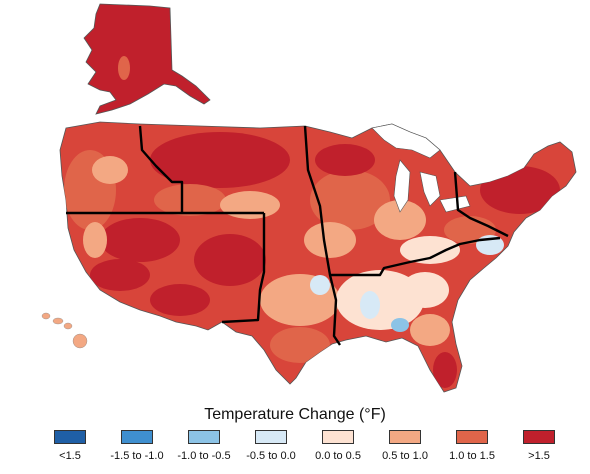 The width and height of the screenshot is (590, 474). Describe the element at coordinates (421, 168) in the screenshot. I see `great-lakes` at that location.